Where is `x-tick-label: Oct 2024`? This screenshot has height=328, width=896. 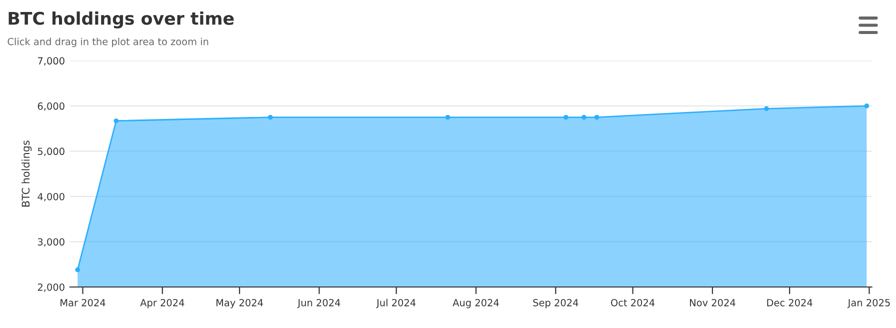 x-tick-label: Oct 2024 is located at coordinates (633, 302).